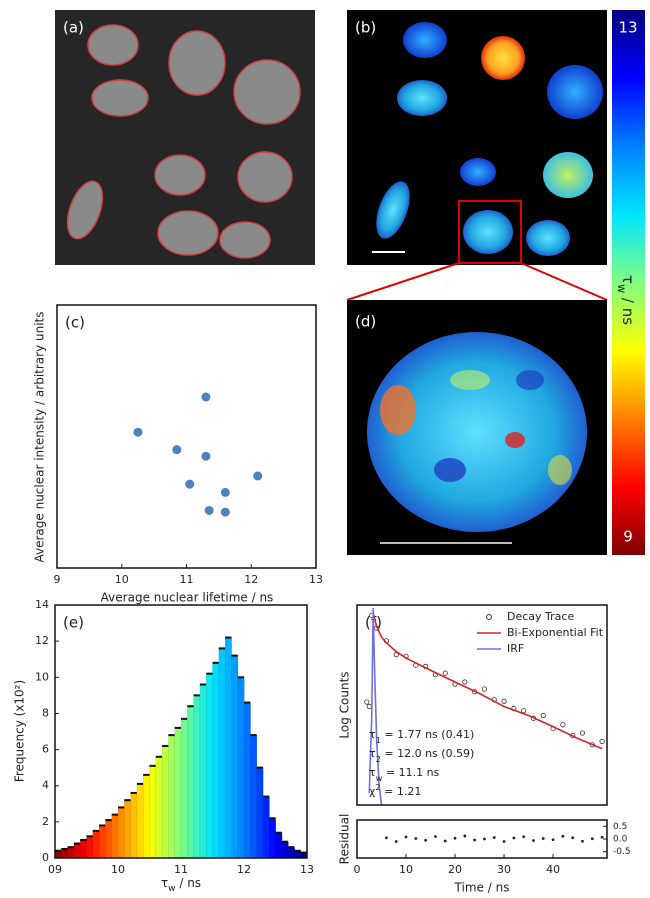 The image size is (650, 898). Describe the element at coordinates (42, 676) in the screenshot. I see `y-tick-label: 10` at that location.